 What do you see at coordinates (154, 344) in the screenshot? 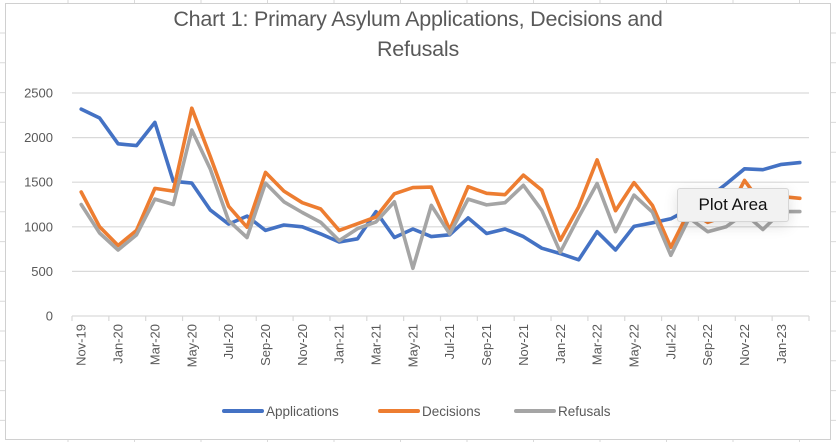
I see `x-tick-label: Mar-20` at bounding box center [154, 344].